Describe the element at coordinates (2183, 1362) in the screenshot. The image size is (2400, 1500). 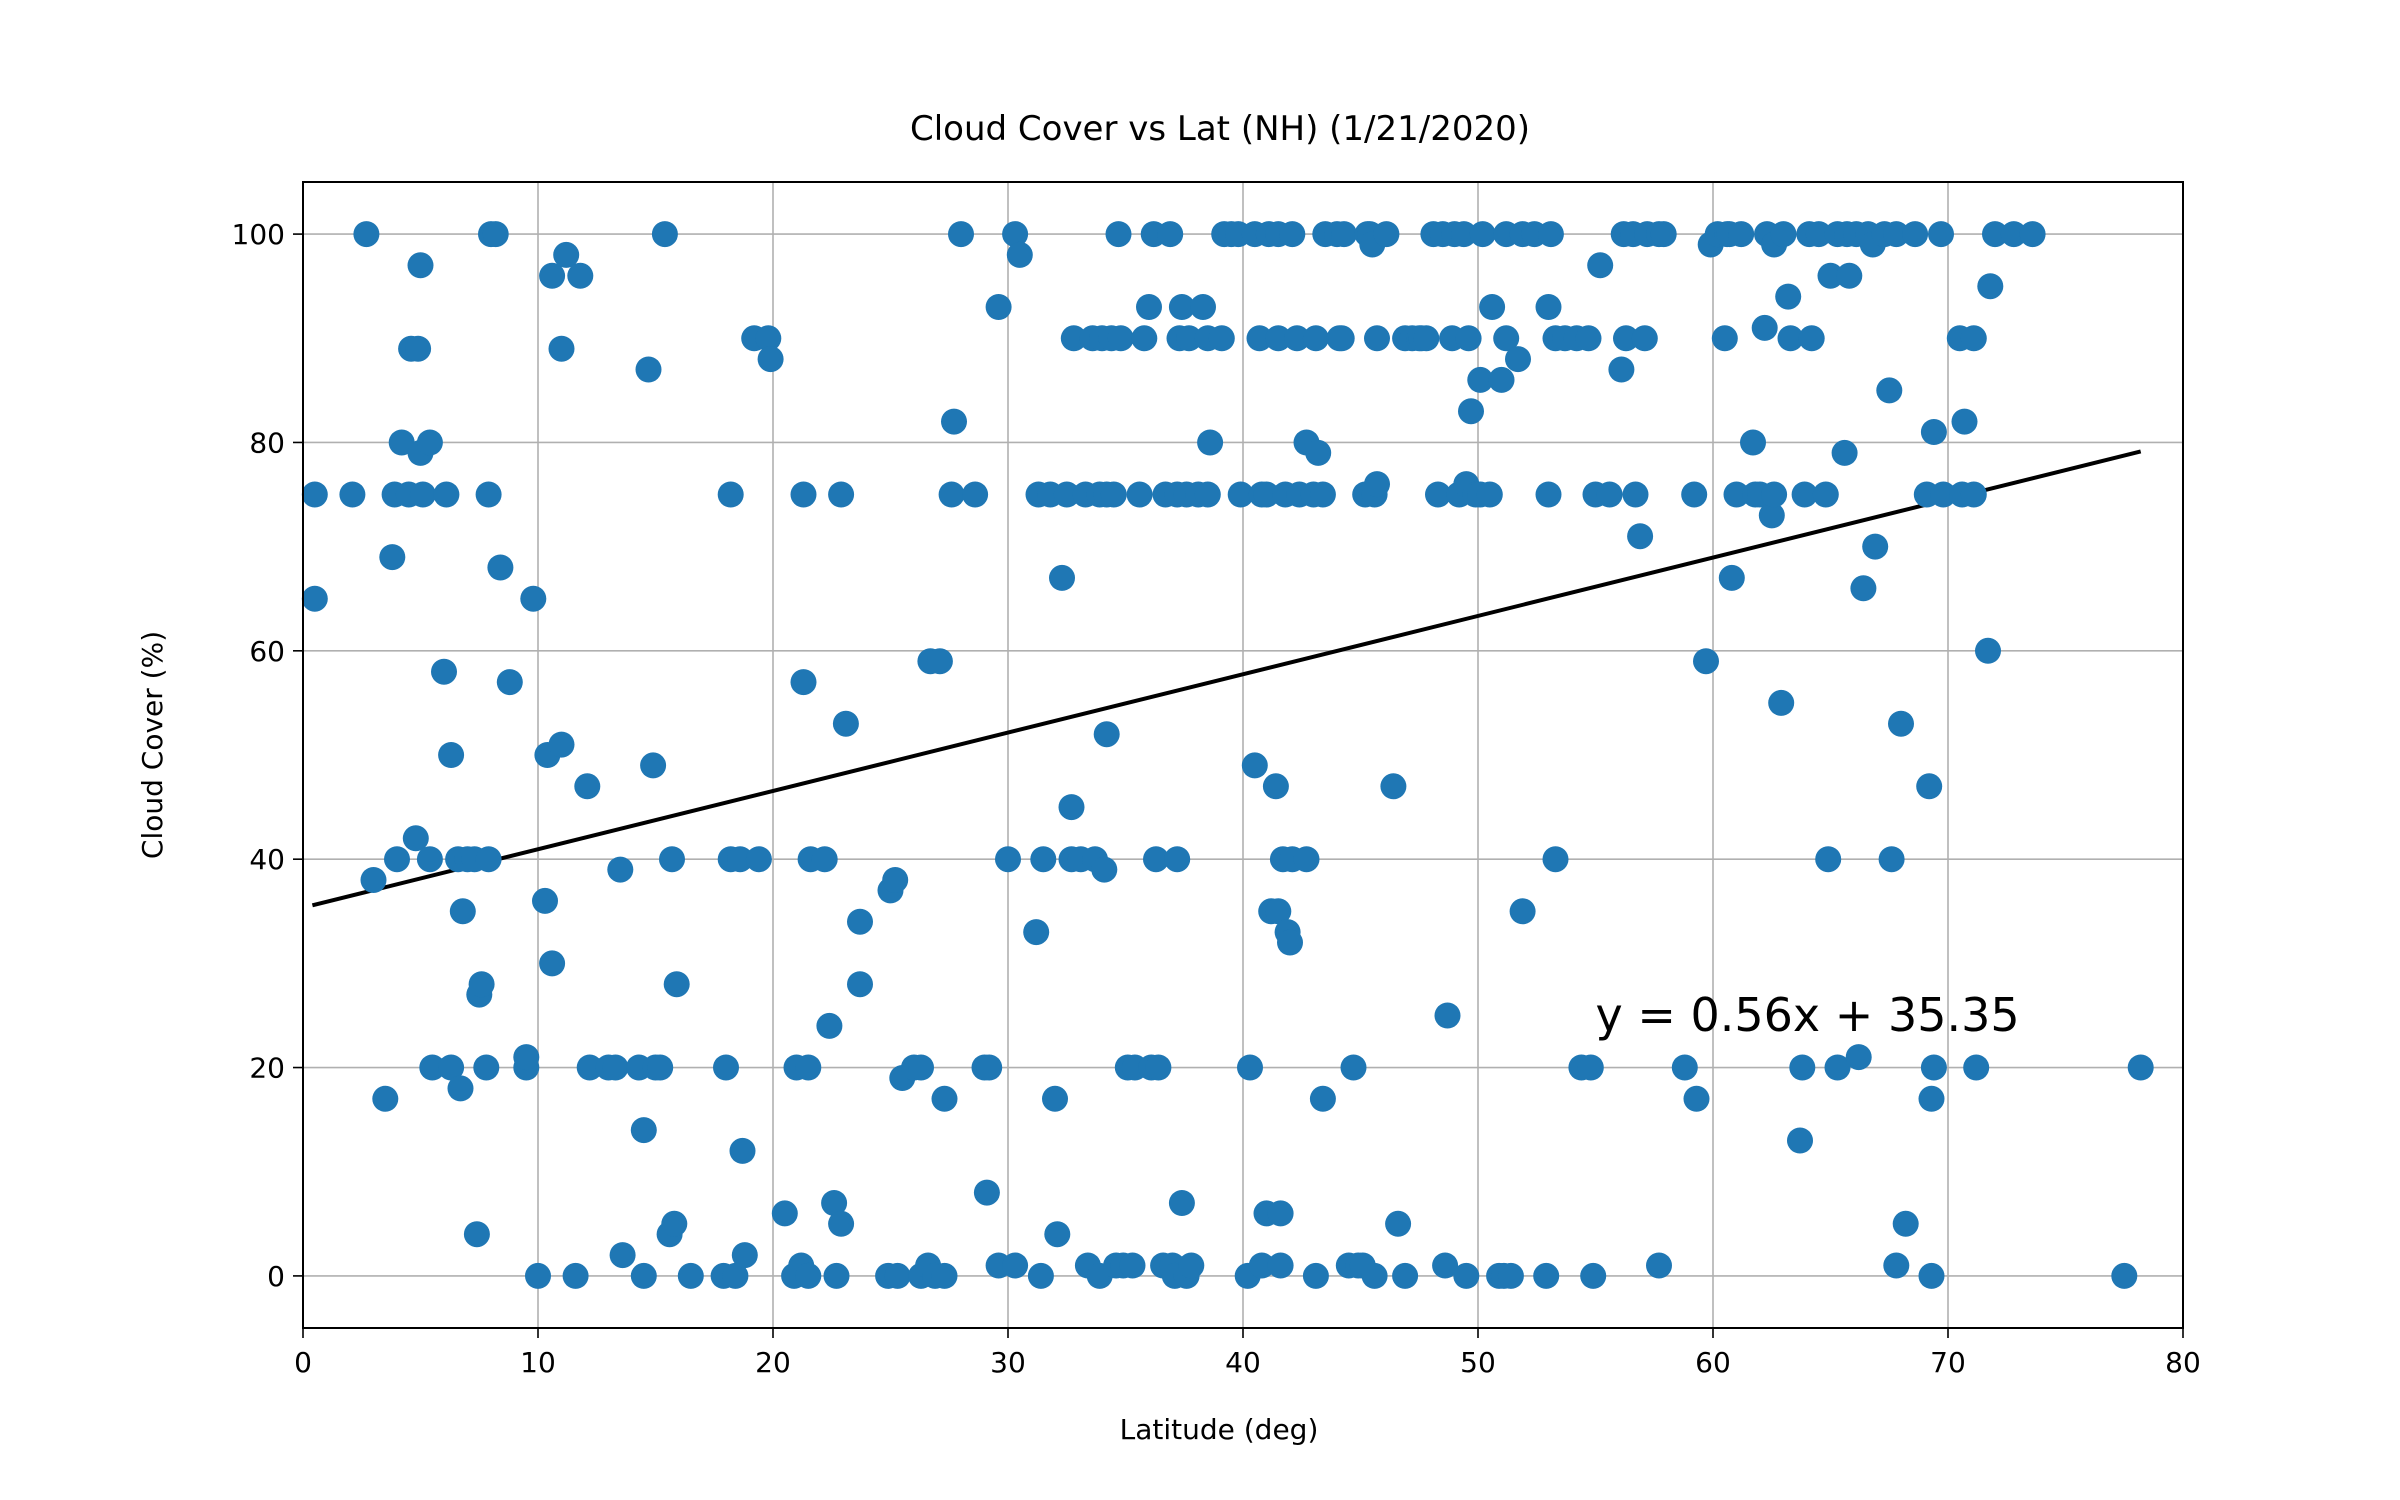
I see `x-tick-label: 80` at that location.